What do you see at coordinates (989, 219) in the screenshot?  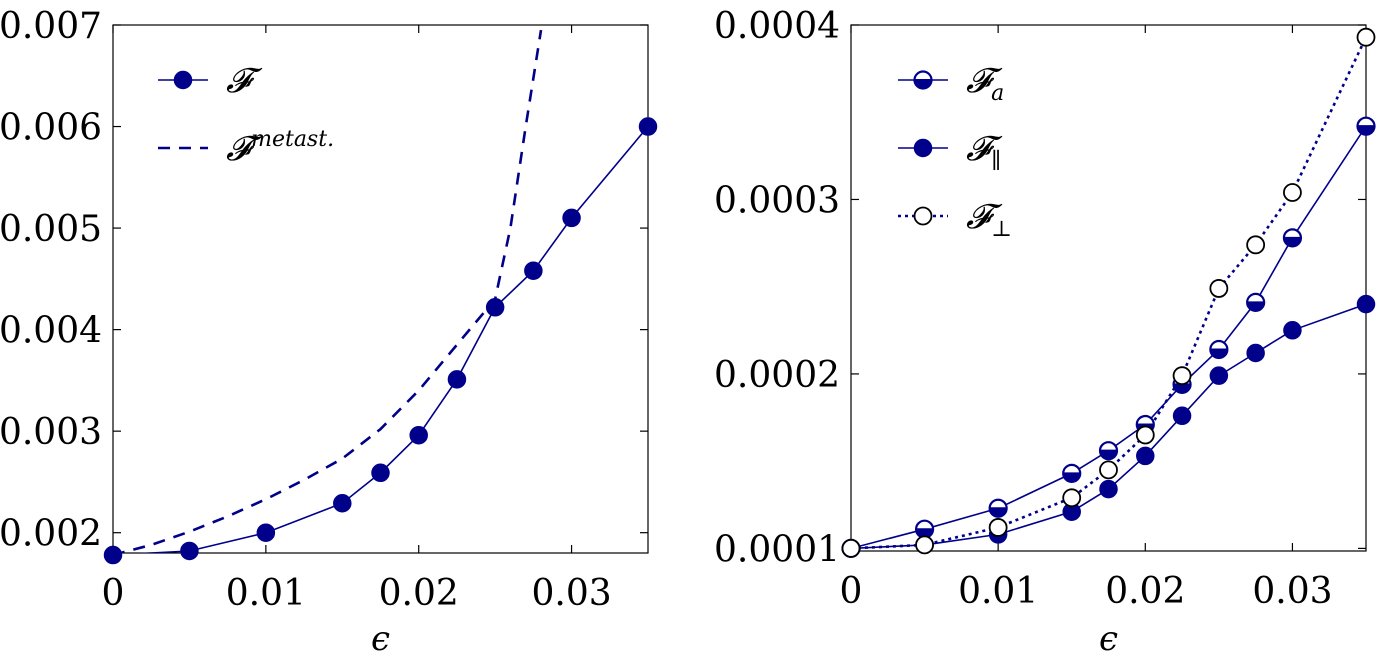 I see `legend-label: 𝓕⊥` at bounding box center [989, 219].